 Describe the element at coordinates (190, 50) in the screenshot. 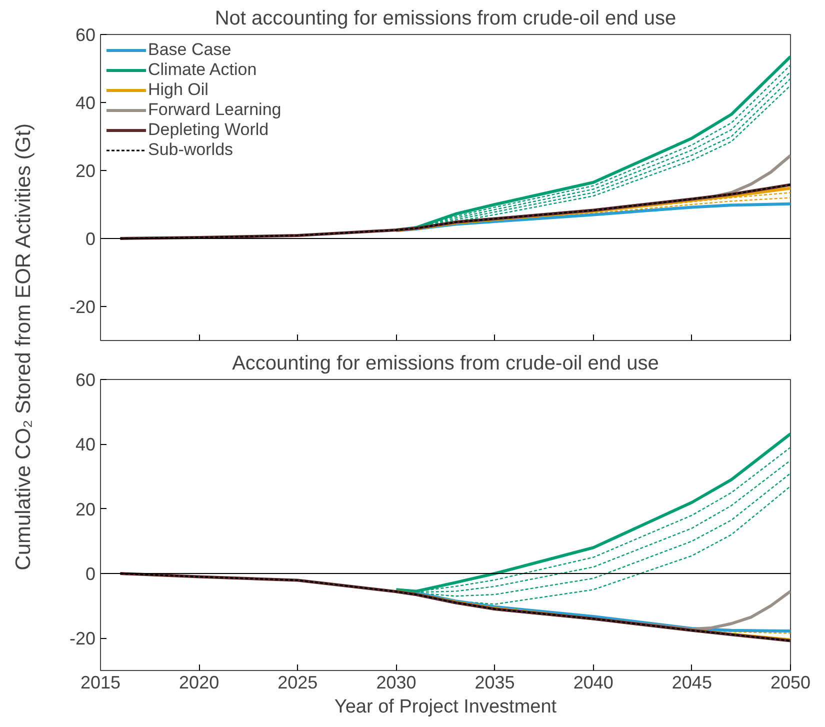

I see `legend-label: Base Case` at that location.